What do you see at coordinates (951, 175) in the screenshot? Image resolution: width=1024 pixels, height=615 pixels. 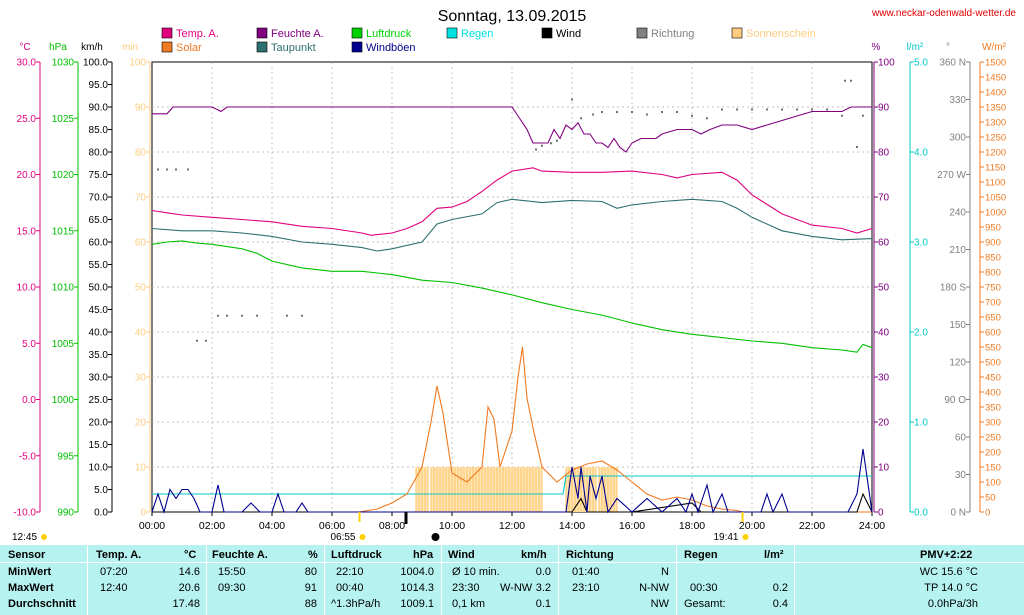 I see `direction-axis-tick-label: 270 W` at bounding box center [951, 175].